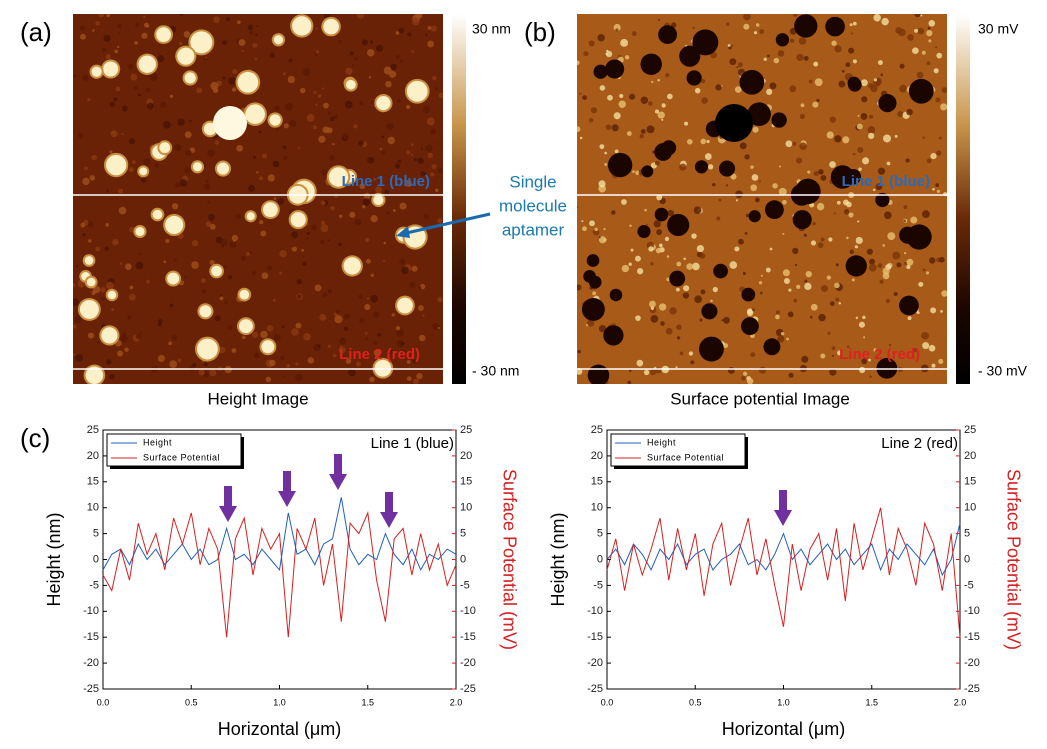  I want to click on panel-label: (b), so click(540, 32).